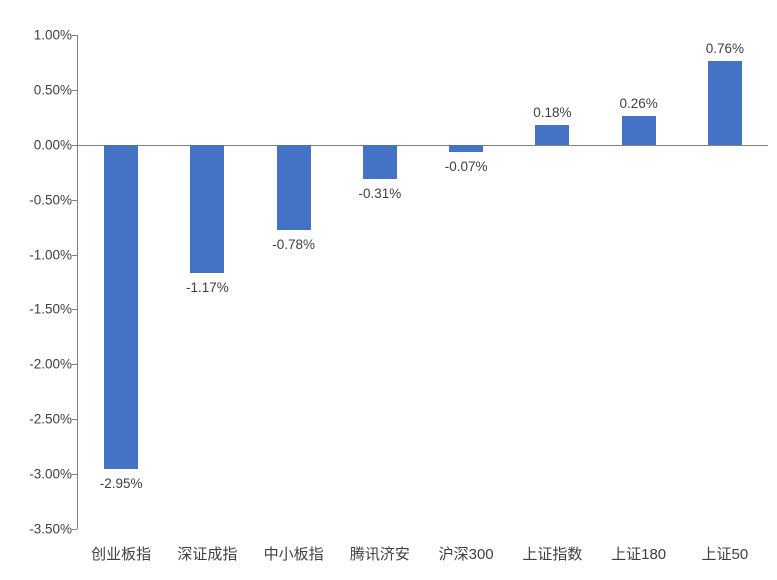 This screenshot has width=777, height=580. What do you see at coordinates (50, 529) in the screenshot?
I see `y-axis-tick-label: -3.50%` at bounding box center [50, 529].